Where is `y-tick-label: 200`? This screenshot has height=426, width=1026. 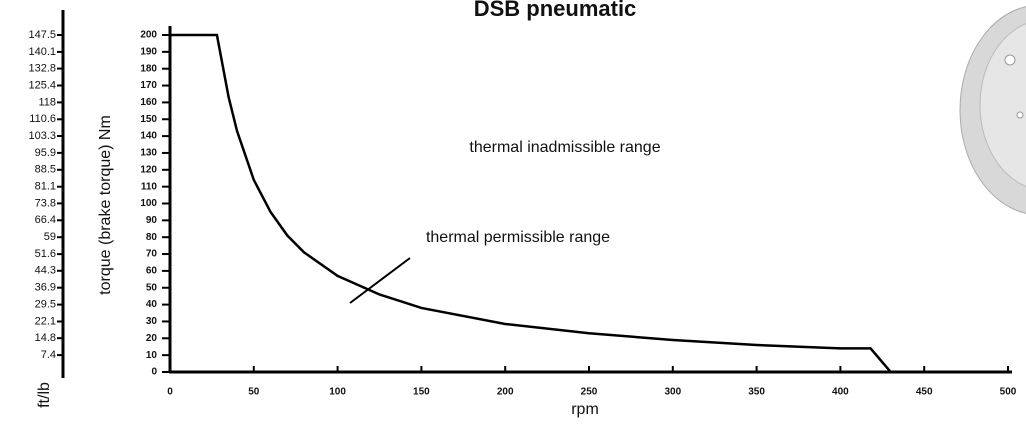 y-tick-label: 200 is located at coordinates (148, 35).